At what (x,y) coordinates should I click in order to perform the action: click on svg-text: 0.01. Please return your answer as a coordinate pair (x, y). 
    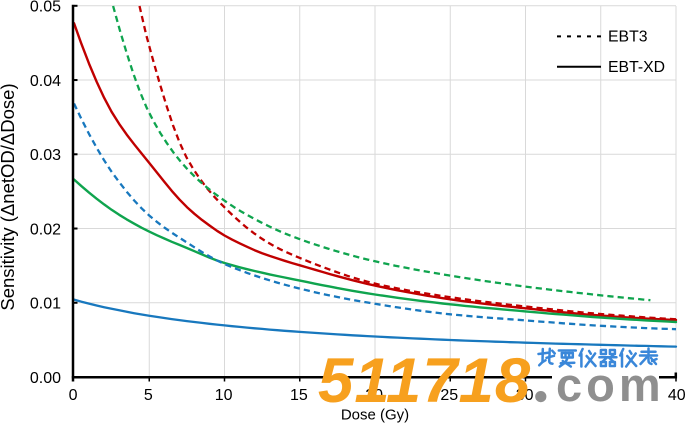
    Looking at the image, I should click on (45, 304).